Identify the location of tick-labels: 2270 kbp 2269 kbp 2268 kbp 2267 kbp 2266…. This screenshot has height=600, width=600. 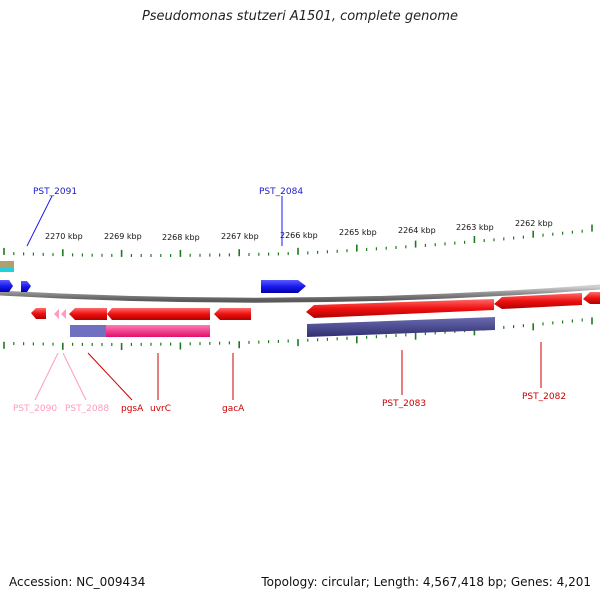
(299, 230).